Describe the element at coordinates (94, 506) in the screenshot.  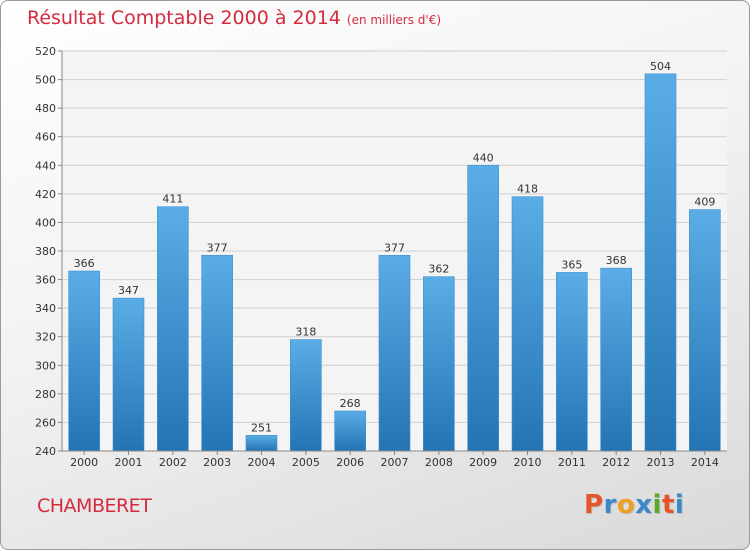
I see `commune-name: CHAMBERET` at that location.